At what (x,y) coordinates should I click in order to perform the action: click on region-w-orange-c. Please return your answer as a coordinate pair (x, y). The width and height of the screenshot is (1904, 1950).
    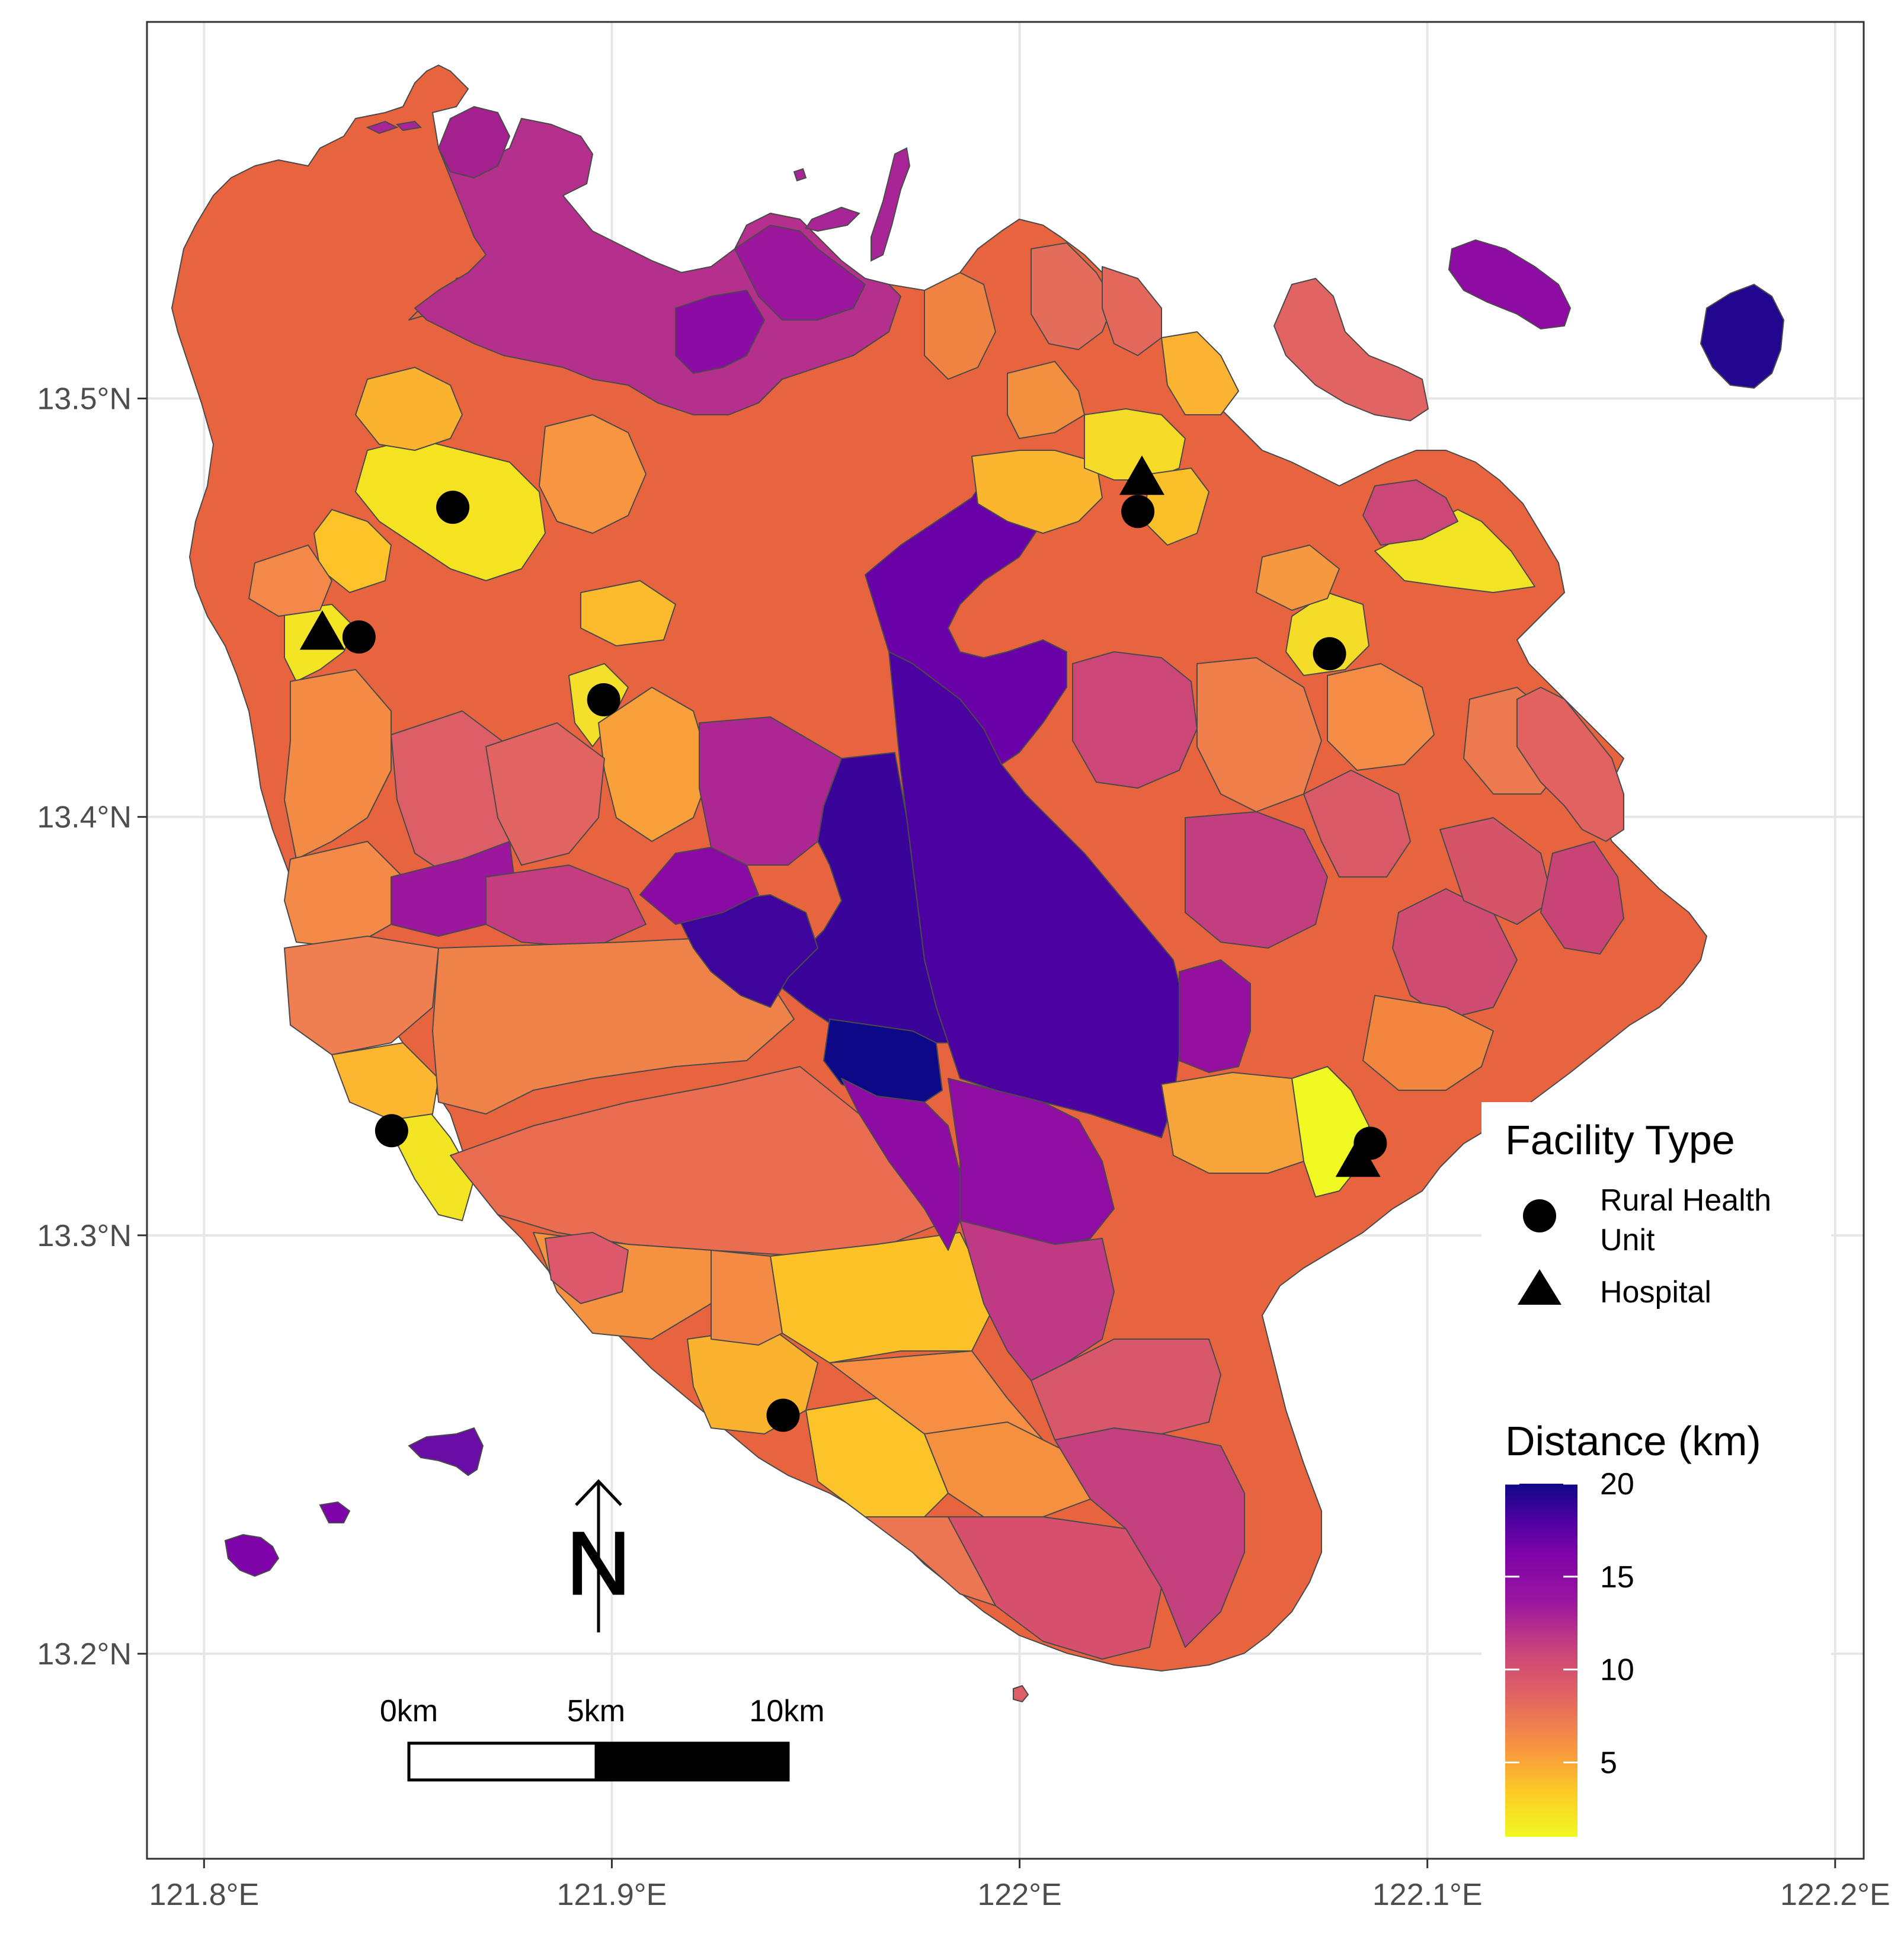
    Looking at the image, I should click on (361, 995).